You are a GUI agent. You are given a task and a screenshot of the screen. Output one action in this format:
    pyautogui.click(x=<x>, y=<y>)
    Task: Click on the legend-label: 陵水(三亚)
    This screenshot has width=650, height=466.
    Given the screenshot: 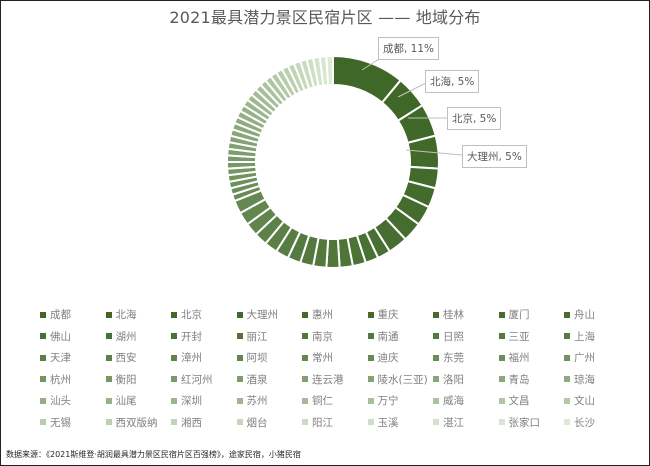 What is the action you would take?
    pyautogui.click(x=402, y=379)
    